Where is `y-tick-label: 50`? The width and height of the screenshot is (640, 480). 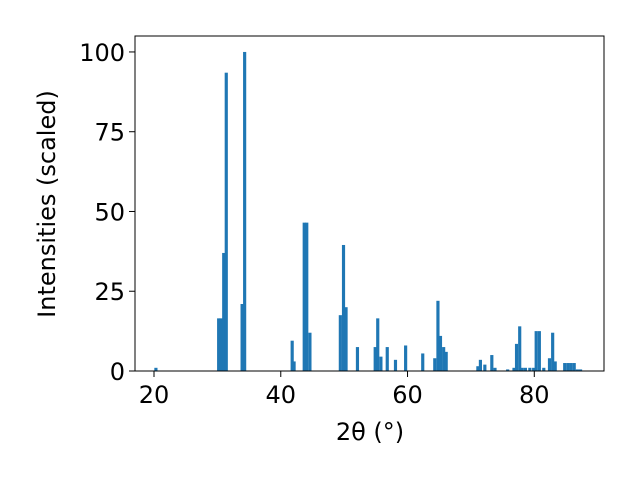 y-tick-label: 50 is located at coordinates (109, 212).